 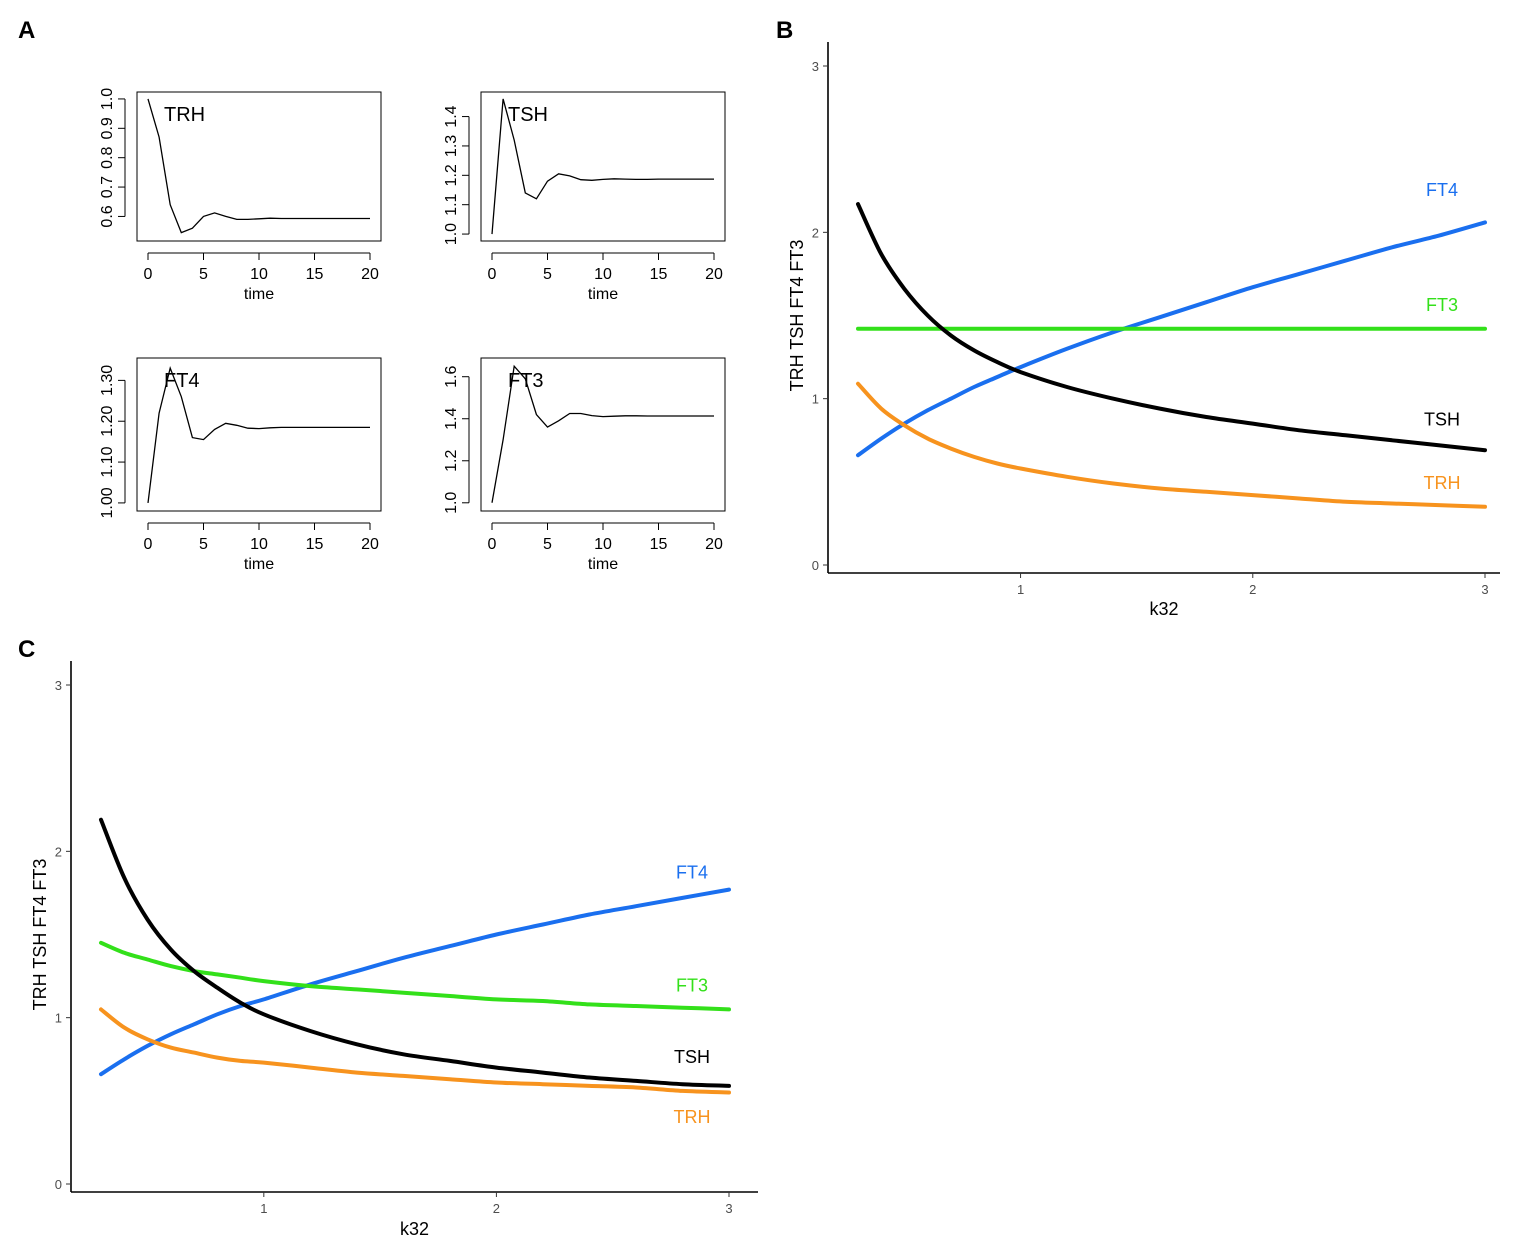 What do you see at coordinates (182, 381) in the screenshot?
I see `plot-title-ft4: FT4` at bounding box center [182, 381].